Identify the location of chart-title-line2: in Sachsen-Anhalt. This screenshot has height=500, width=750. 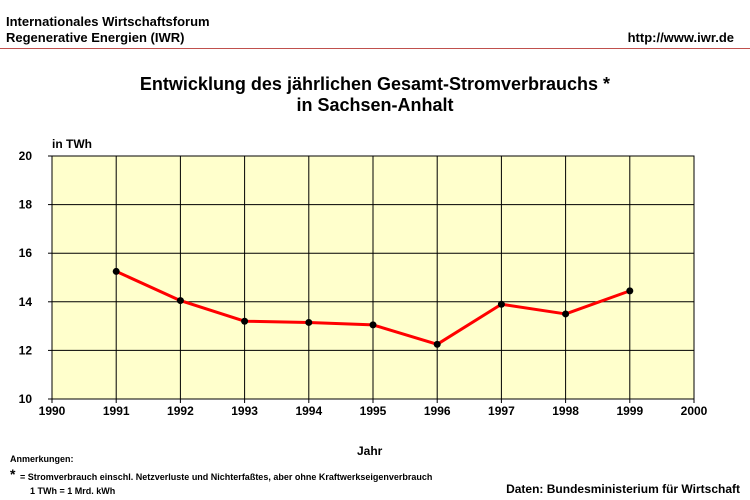
(375, 105).